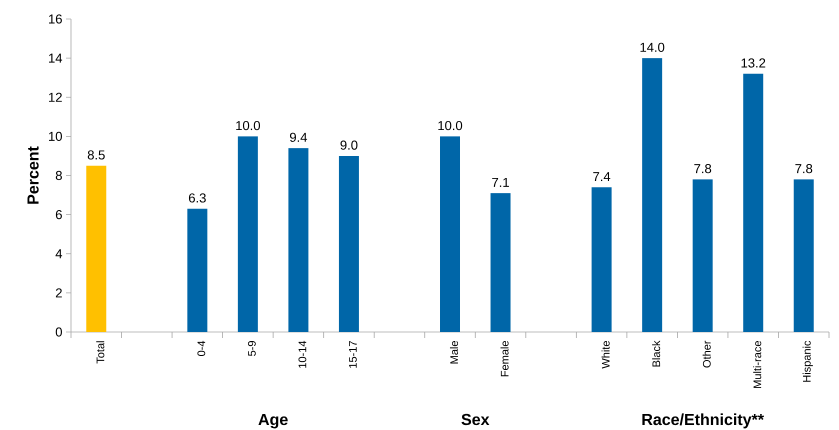  What do you see at coordinates (706, 354) in the screenshot?
I see `x-tick-label: Other` at bounding box center [706, 354].